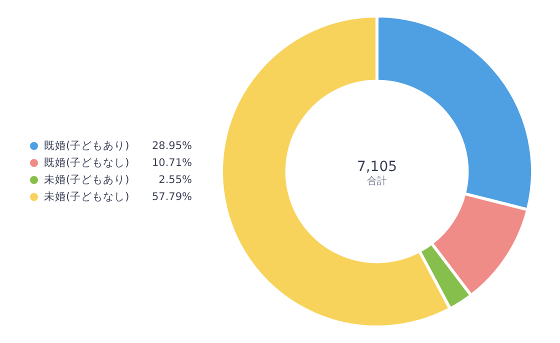  What do you see at coordinates (377, 181) in the screenshot?
I see `text: 合計` at bounding box center [377, 181].